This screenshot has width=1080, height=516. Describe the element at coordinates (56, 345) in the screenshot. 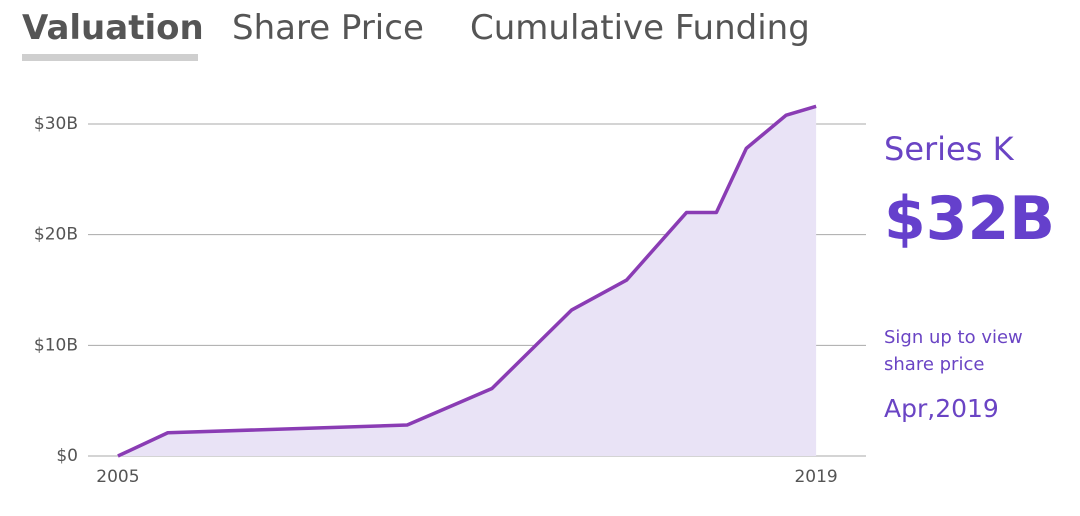

I see `y-tick-label: $10B` at that location.